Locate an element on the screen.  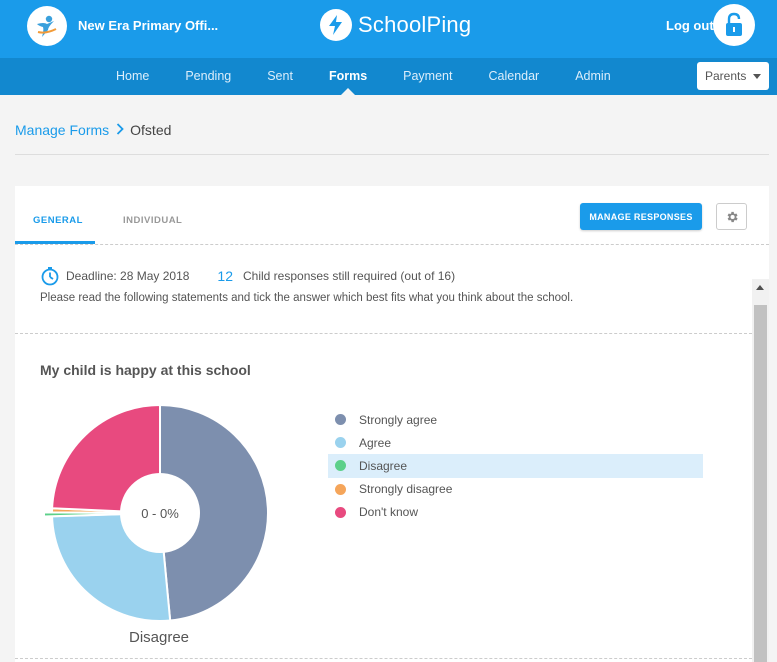
settings-button is located at coordinates (731, 216).